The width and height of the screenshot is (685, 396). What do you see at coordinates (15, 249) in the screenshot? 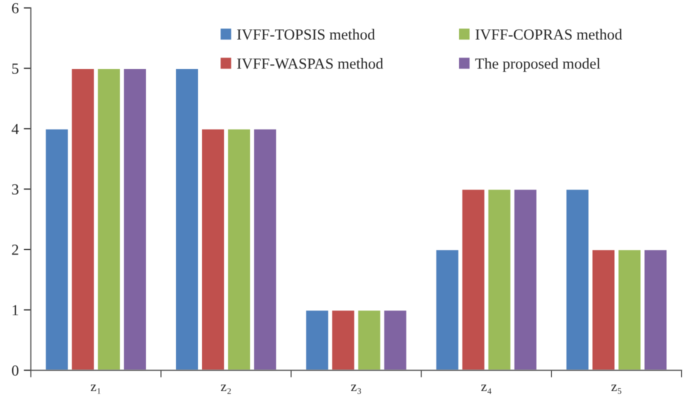
I see `y-tick-label: 2` at bounding box center [15, 249].